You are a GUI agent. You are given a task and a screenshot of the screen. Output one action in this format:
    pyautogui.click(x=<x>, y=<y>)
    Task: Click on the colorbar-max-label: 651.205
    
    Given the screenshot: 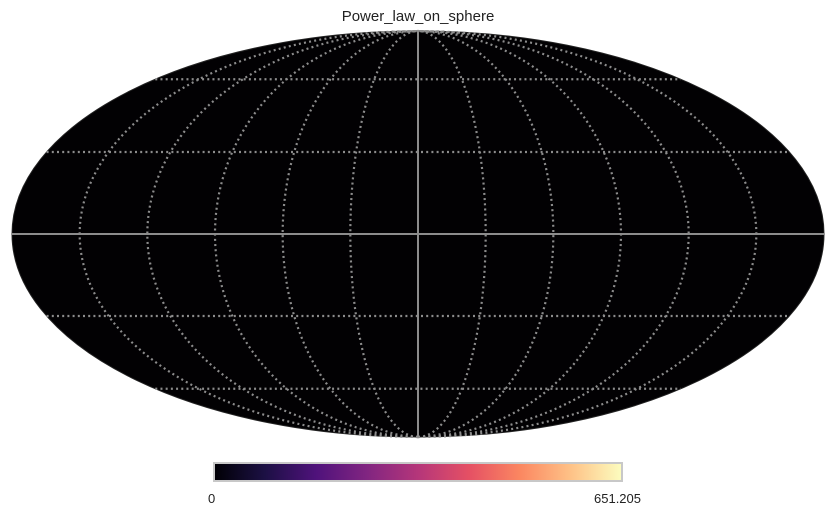 What is the action you would take?
    pyautogui.click(x=617, y=498)
    